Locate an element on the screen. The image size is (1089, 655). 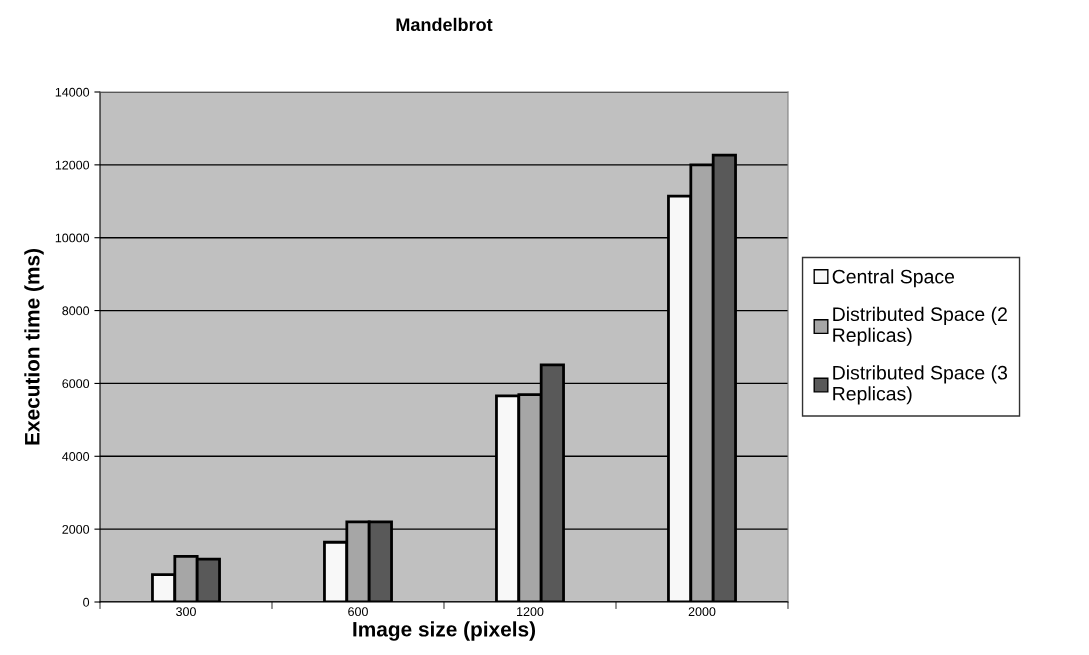
x-tick-label: 300 is located at coordinates (186, 612).